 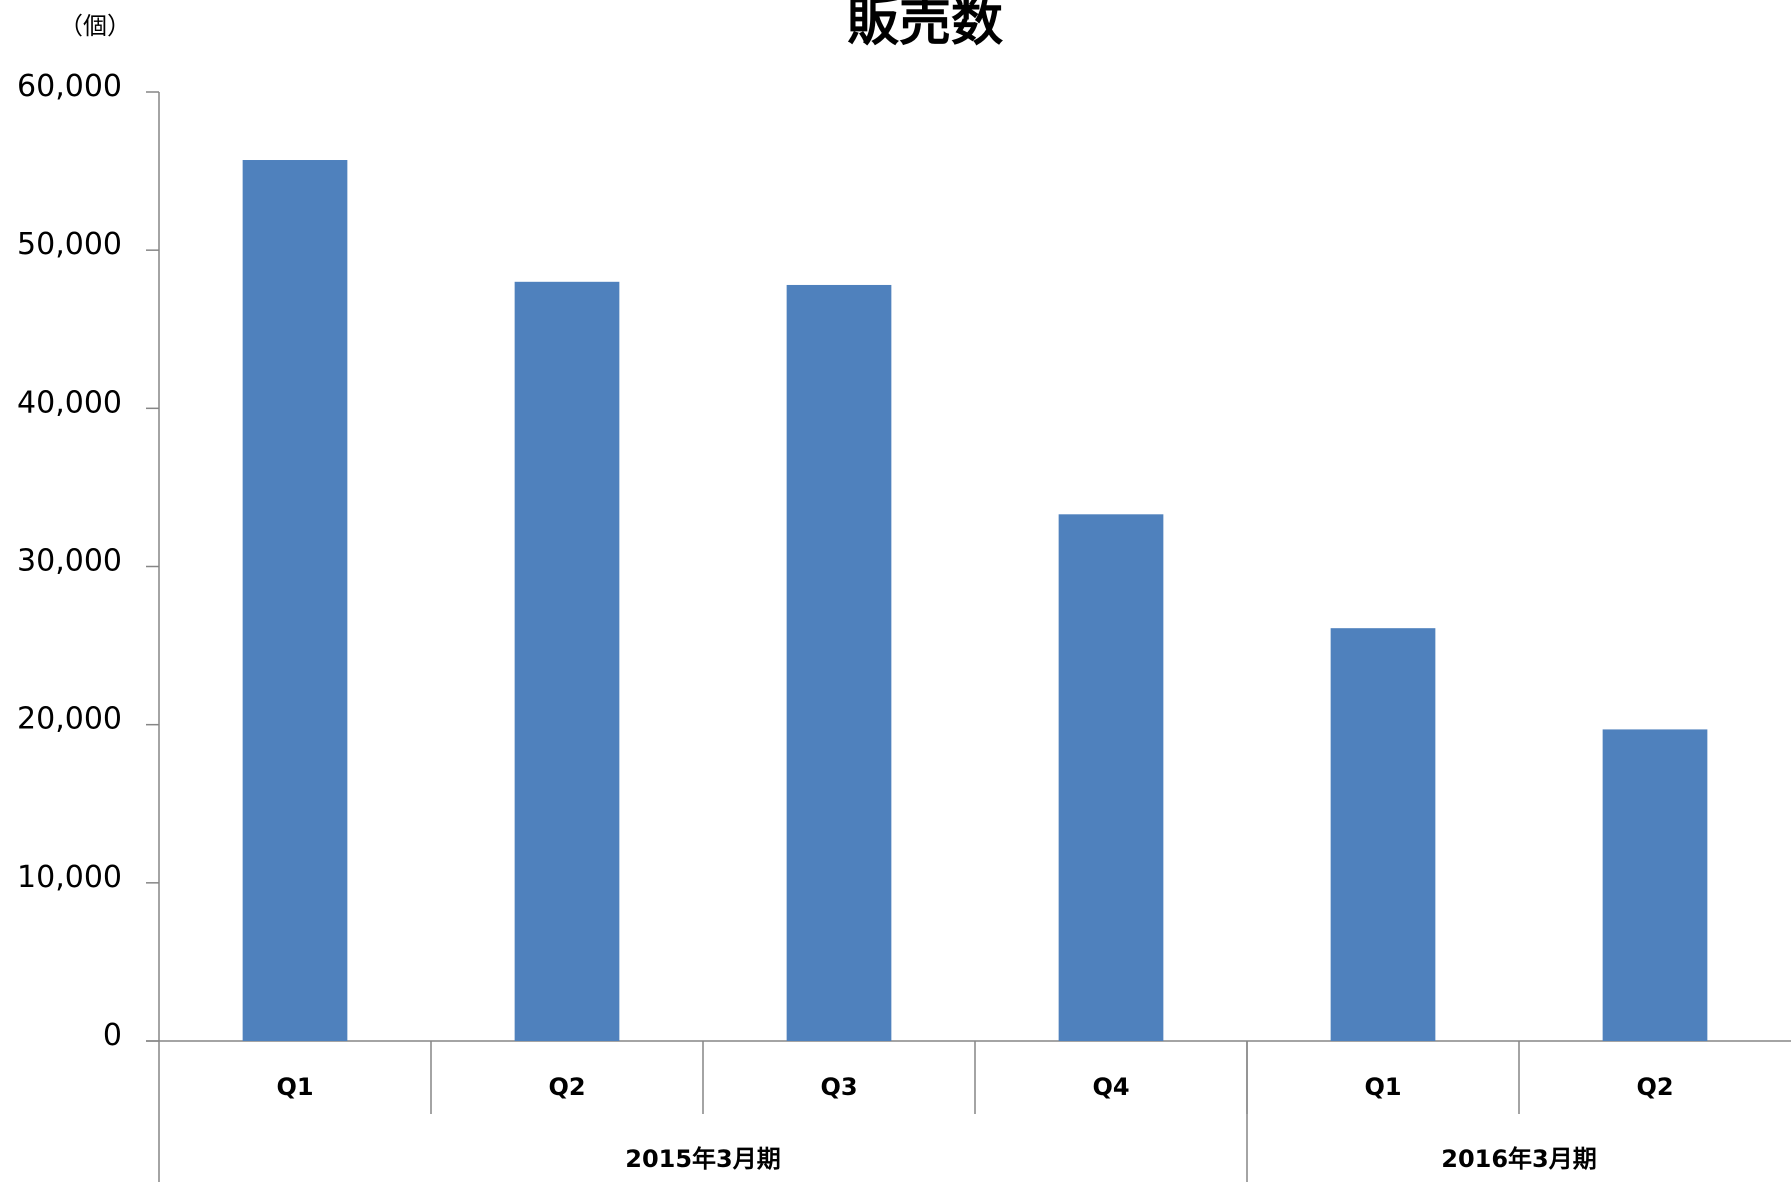 What do you see at coordinates (925, 26) in the screenshot?
I see `chart-title: 販売数` at bounding box center [925, 26].